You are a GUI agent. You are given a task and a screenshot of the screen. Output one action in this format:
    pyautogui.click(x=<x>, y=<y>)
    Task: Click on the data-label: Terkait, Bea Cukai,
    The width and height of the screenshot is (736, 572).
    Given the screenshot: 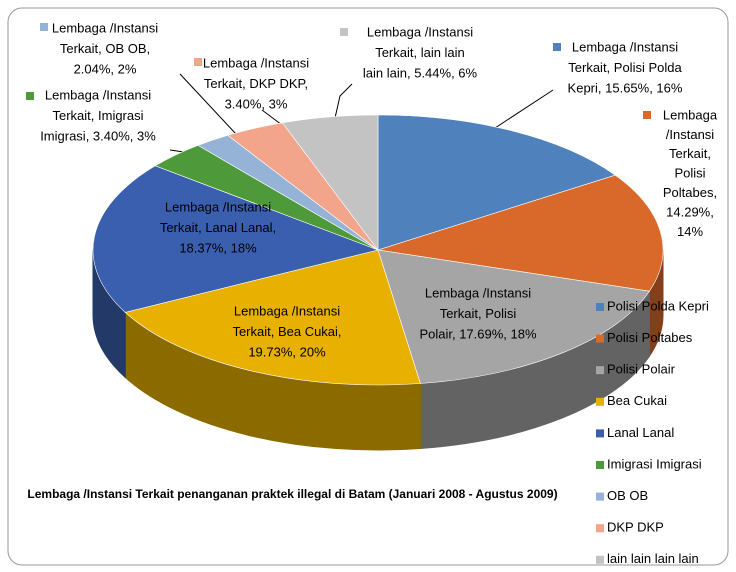 What is the action you would take?
    pyautogui.click(x=286, y=331)
    